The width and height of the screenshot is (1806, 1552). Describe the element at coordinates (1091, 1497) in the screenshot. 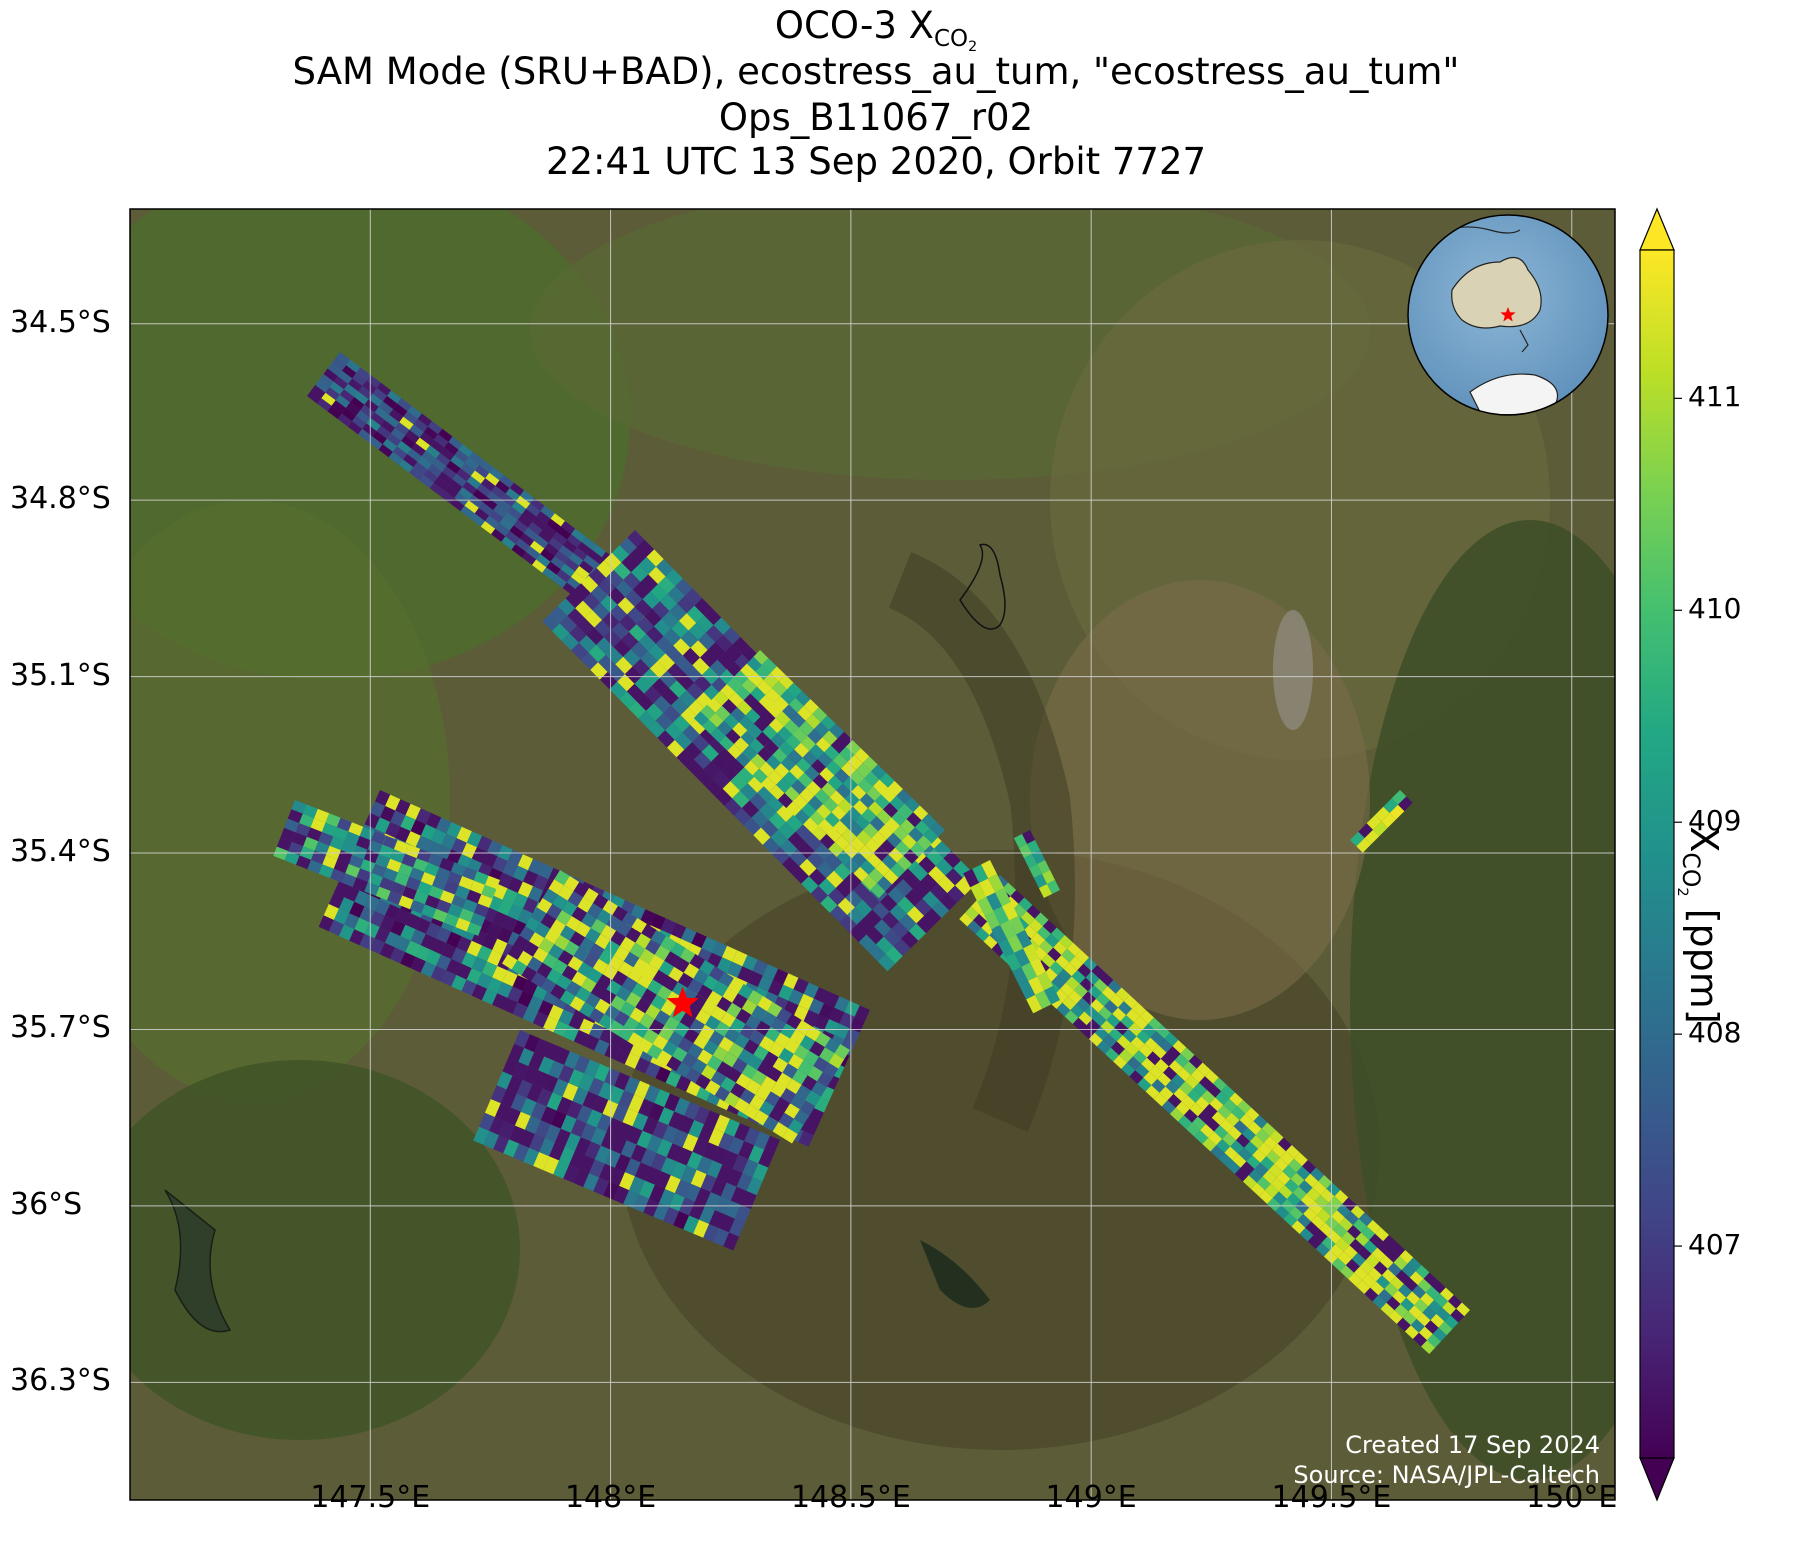

I see `lon-tick-label: 149°E` at that location.